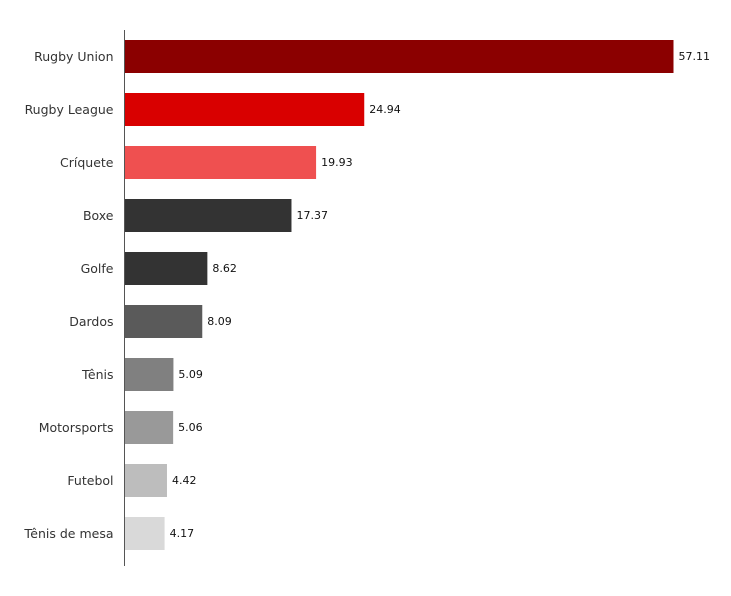 This screenshot has height=596, width=731. What do you see at coordinates (399, 56) in the screenshot?
I see `bar-rugby-union` at bounding box center [399, 56].